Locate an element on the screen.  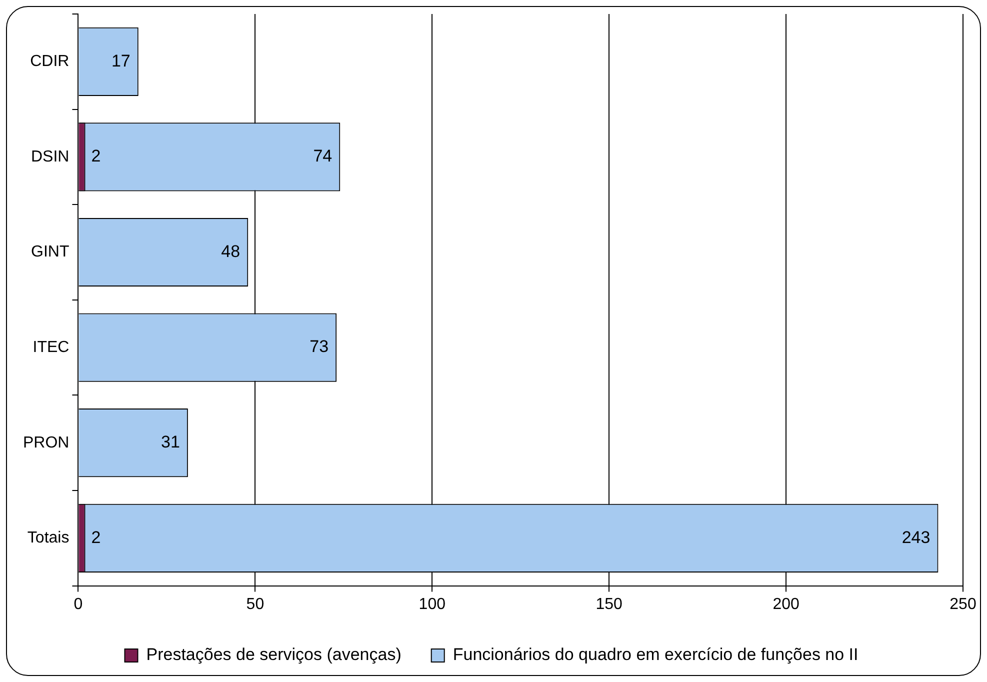
x-tick-label: 100 is located at coordinates (432, 604).